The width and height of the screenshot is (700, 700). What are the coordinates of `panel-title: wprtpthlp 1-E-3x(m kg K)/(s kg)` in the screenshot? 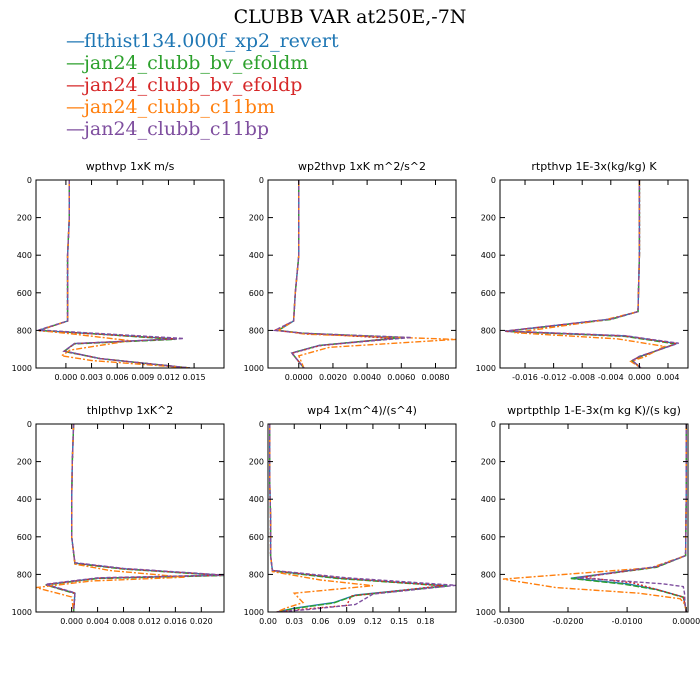 It's located at (594, 410).